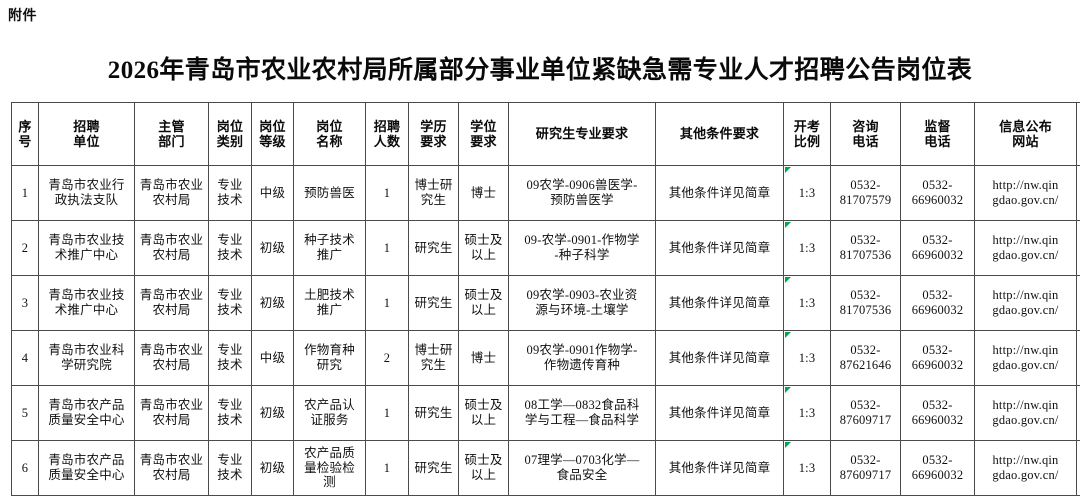 Image resolution: width=1080 pixels, height=496 pixels. Describe the element at coordinates (330, 134) in the screenshot. I see `col-header-post-name: 岗位名称` at that location.